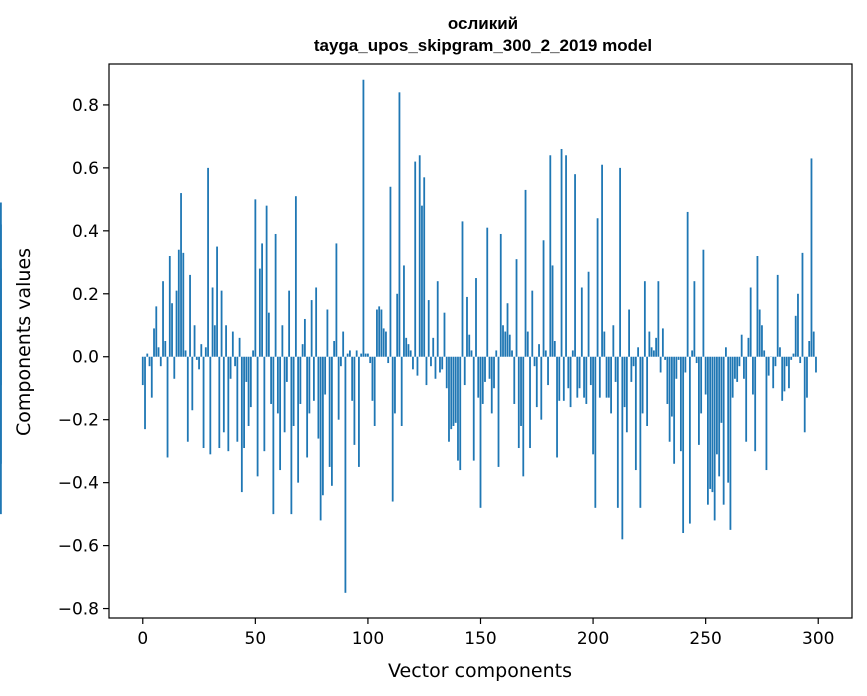 The image size is (867, 696). What do you see at coordinates (78, 547) in the screenshot?
I see `y-tick-label: −0.6` at bounding box center [78, 547].